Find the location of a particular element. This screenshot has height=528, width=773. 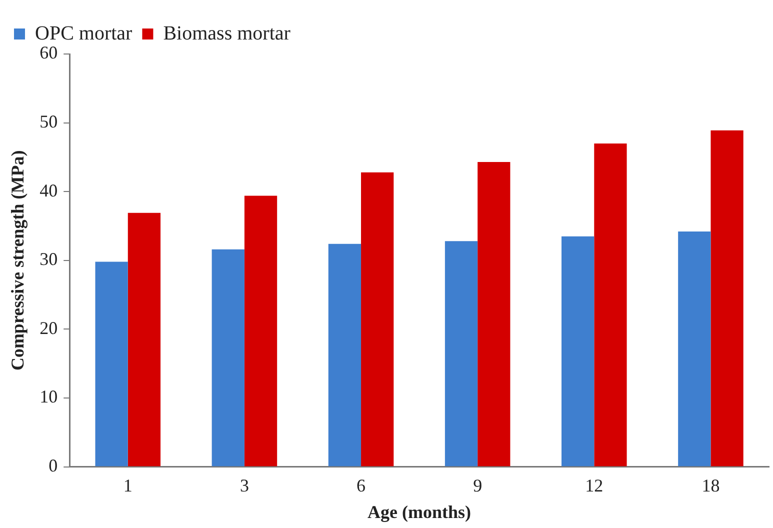

y-tick-label: 10 is located at coordinates (49, 396).